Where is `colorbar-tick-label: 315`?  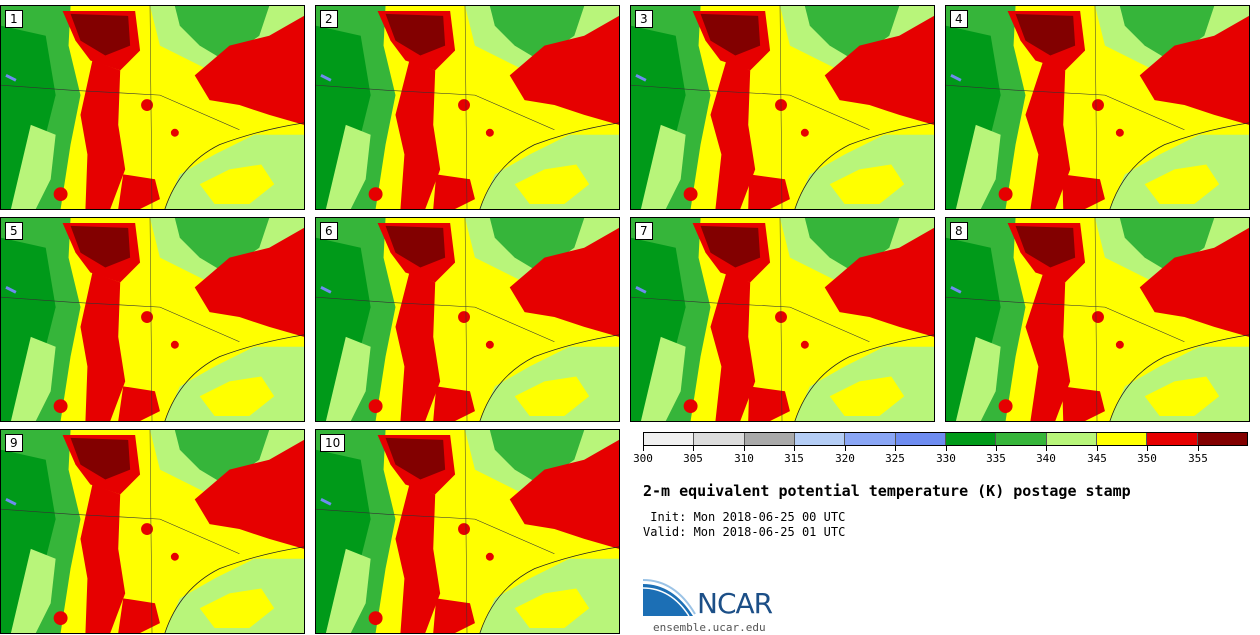
colorbar-tick-label: 315 is located at coordinates (794, 458).